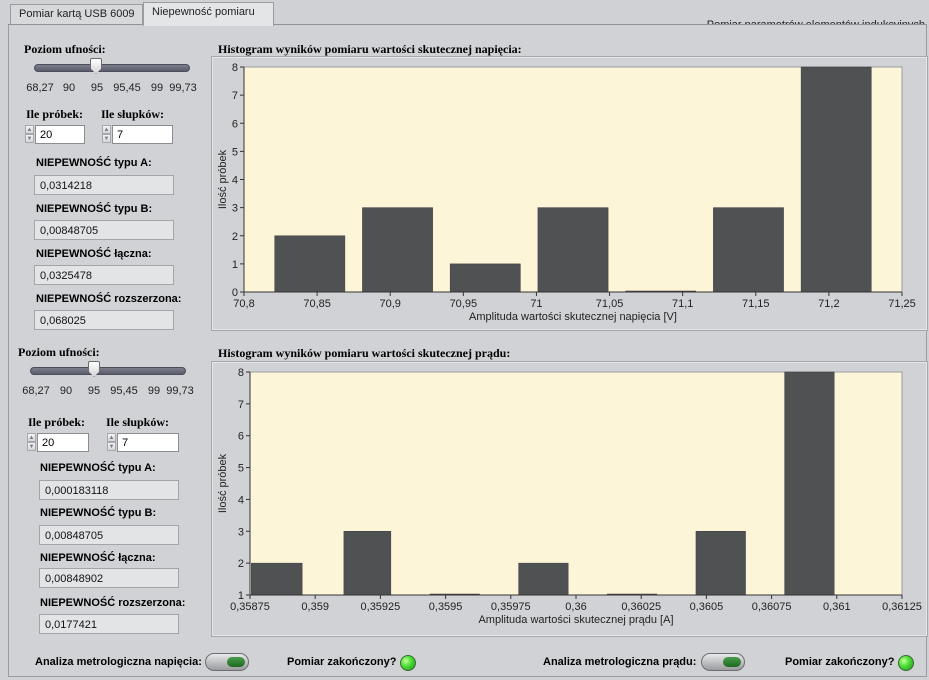 Image resolution: width=929 pixels, height=680 pixels. Describe the element at coordinates (56, 422) in the screenshot. I see `current-samples-label: Ile próbek:` at that location.